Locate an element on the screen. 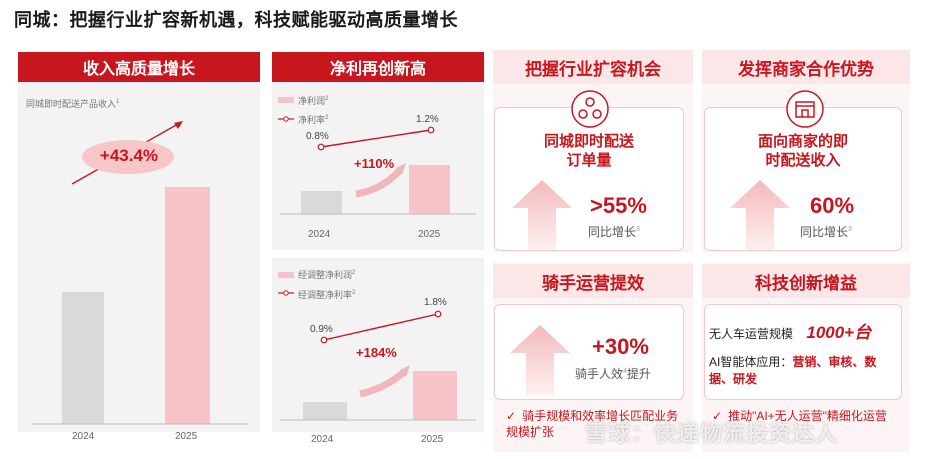 Image resolution: width=940 pixels, height=459 pixels. net-profit-legend-line: 净利率2 is located at coordinates (313, 120).